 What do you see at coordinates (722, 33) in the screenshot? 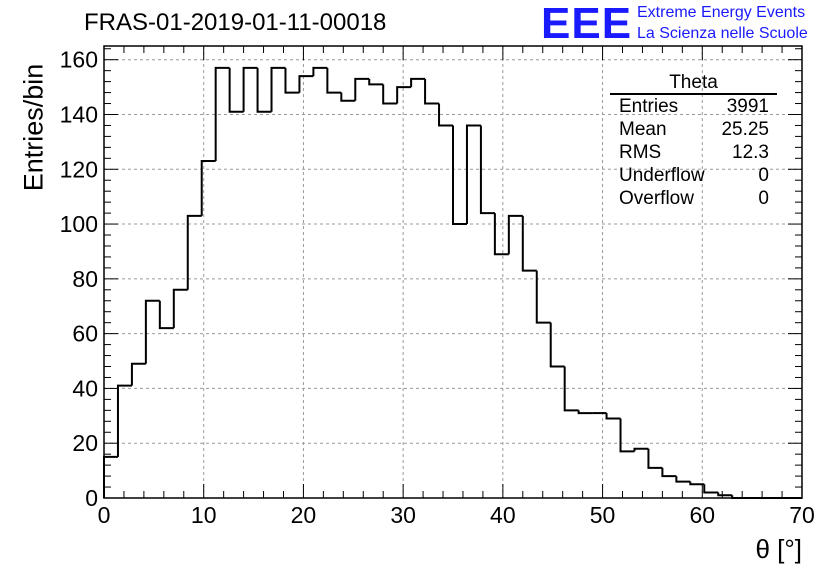
I see `logo-line-2: La Scienza nelle Scuole` at bounding box center [722, 33].